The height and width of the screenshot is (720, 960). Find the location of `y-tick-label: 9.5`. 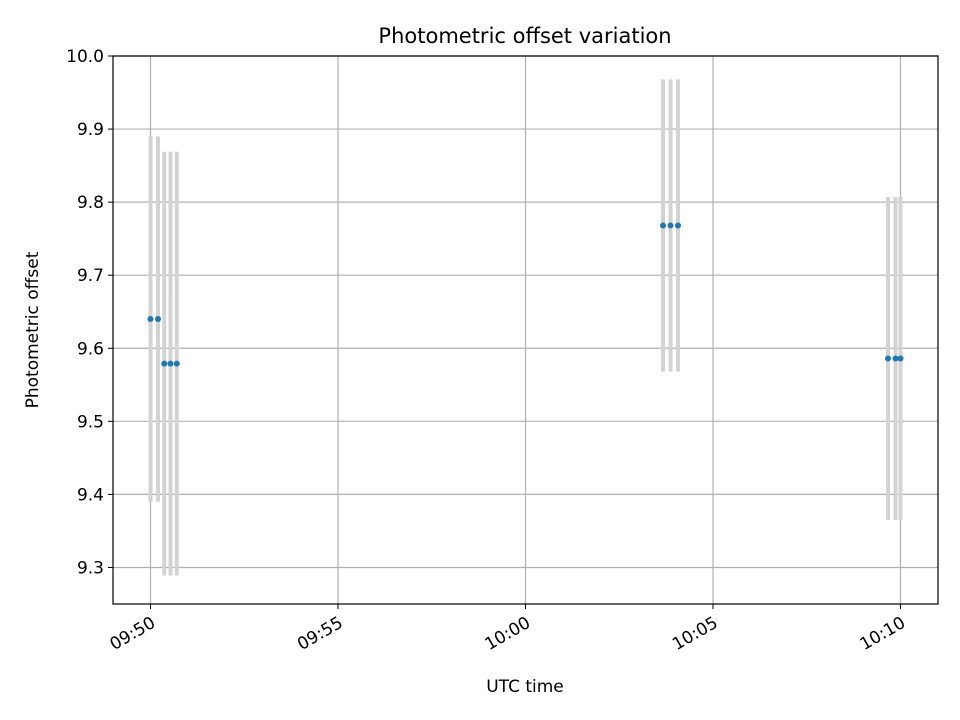

y-tick-label: 9.5 is located at coordinates (90, 422).